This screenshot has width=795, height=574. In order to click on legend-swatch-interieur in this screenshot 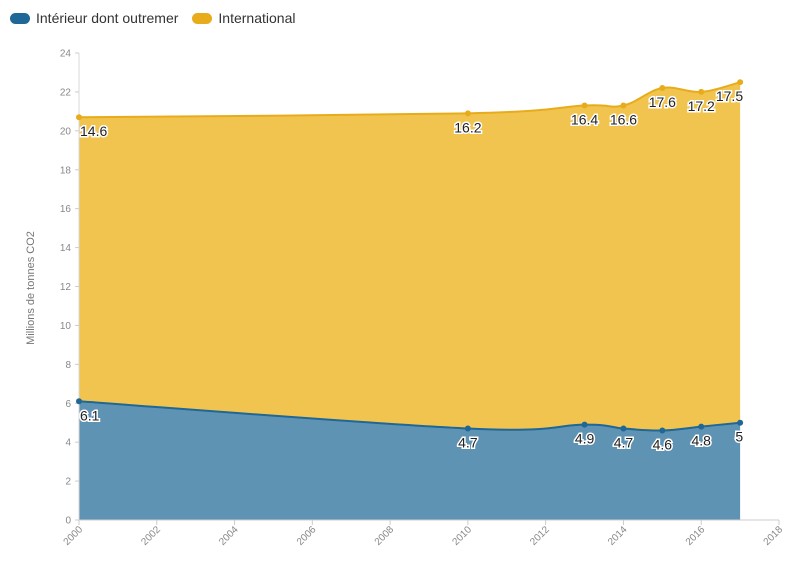, I will do `click(20, 18)`.